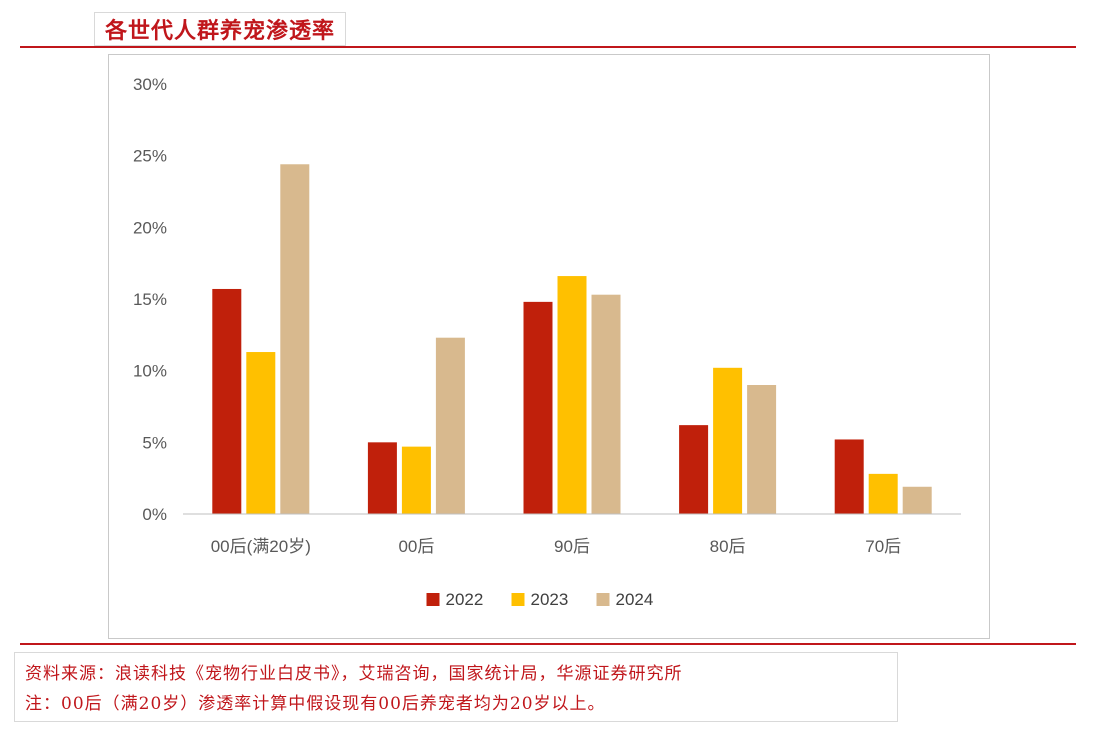  Describe the element at coordinates (150, 84) in the screenshot. I see `y-tick-label: 30%` at that location.